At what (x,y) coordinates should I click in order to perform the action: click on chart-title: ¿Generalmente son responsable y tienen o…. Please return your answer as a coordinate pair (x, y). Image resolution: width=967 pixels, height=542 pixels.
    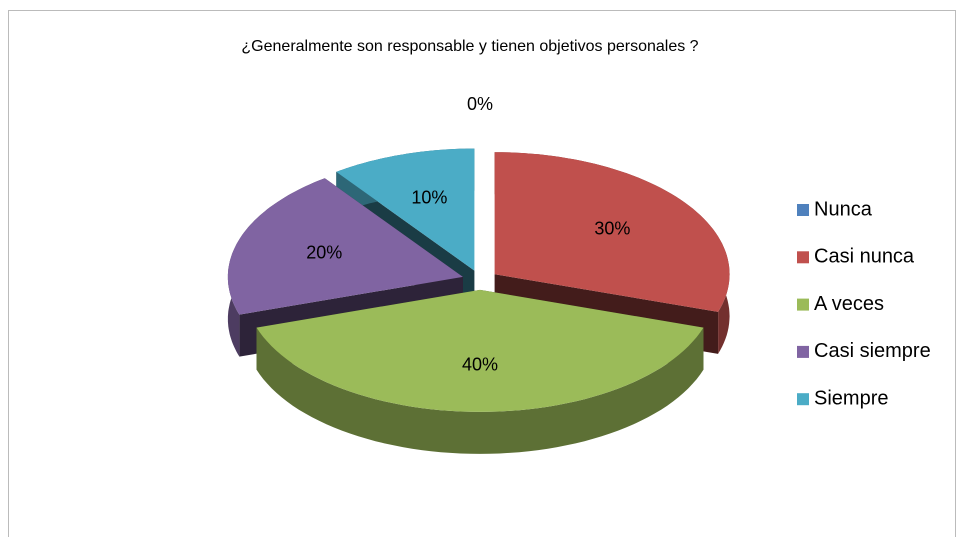
    Looking at the image, I should click on (469, 46).